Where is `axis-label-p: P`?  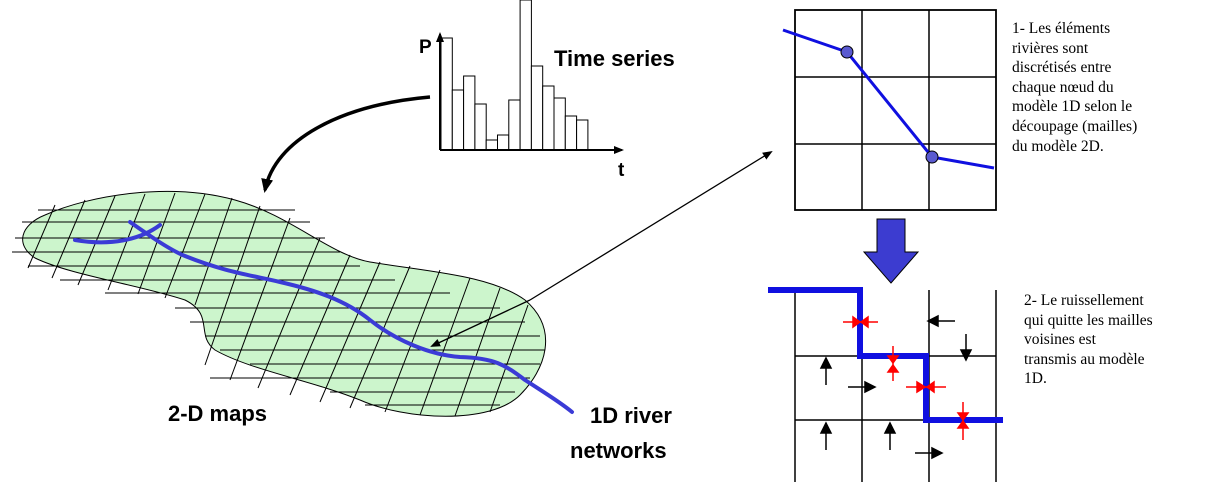 axis-label-p: P is located at coordinates (425, 47).